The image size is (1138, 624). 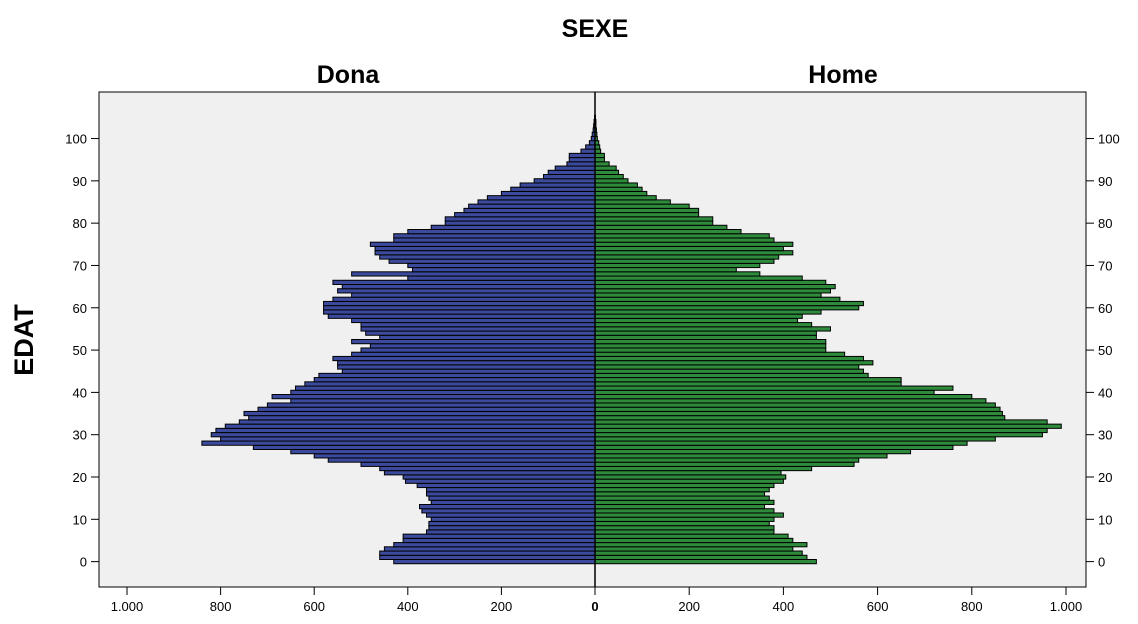 I want to click on x-tick-label: 200, so click(x=502, y=606).